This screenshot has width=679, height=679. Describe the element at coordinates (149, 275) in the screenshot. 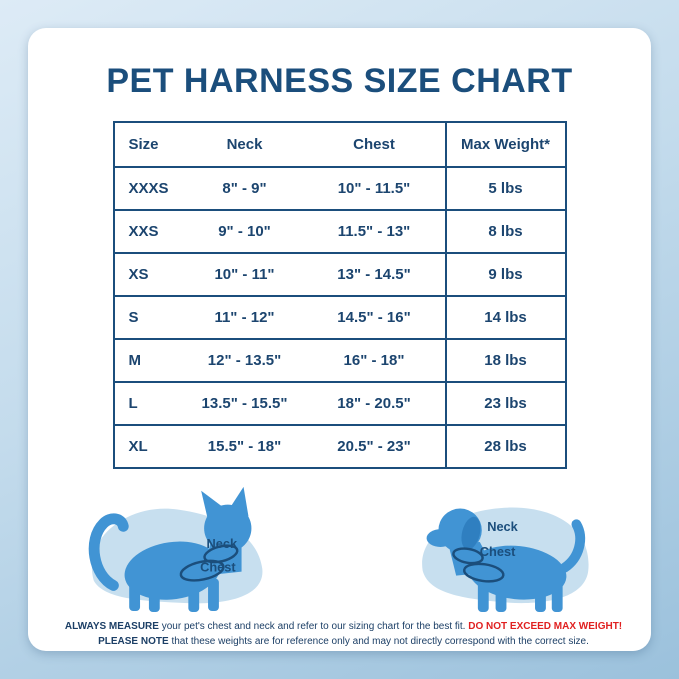

I see `size-cell: XS` at that location.